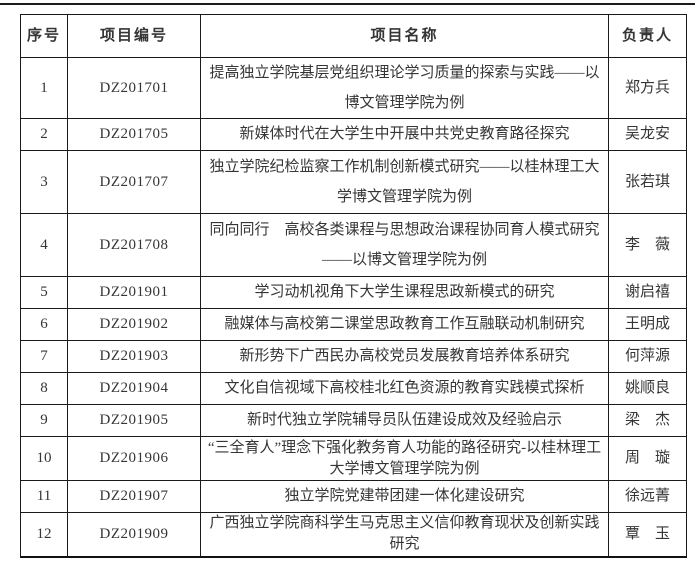 The image size is (695, 576). Describe the element at coordinates (404, 88) in the screenshot. I see `row-title-cell: 提高独立学院基层党组织理论学习质量的探索与实践——以博文管理学院为例` at that location.